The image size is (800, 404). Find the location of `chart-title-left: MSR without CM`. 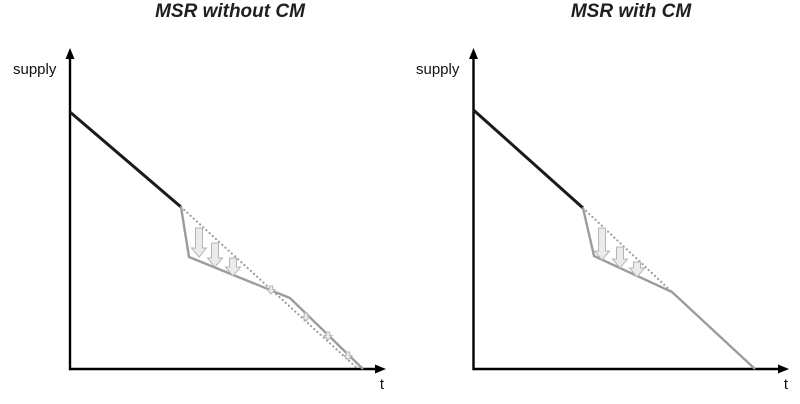

chart-title-left: MSR without CM is located at coordinates (230, 11).